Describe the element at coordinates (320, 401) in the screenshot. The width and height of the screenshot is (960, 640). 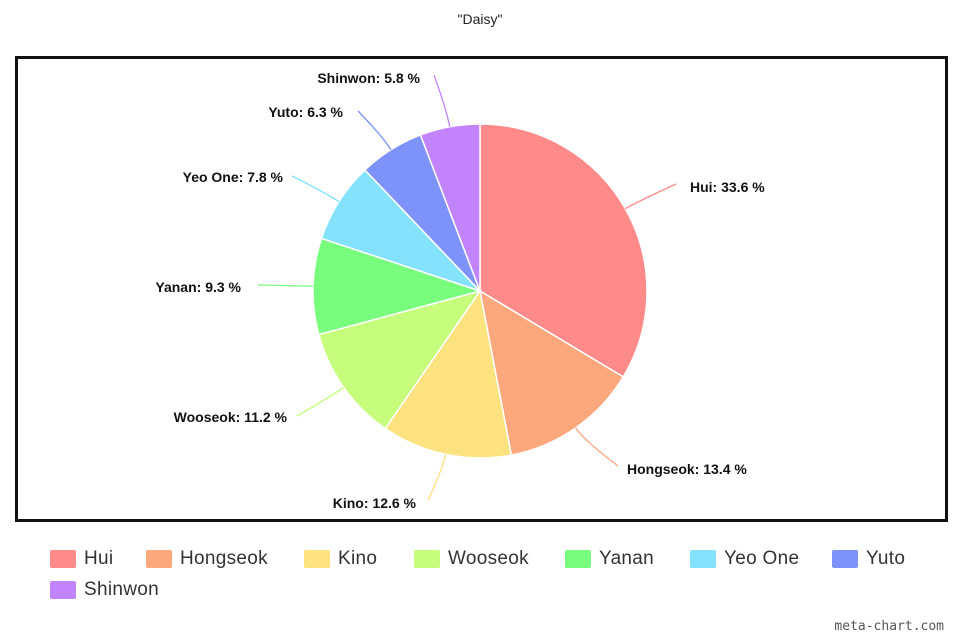
I see `leader-line-wooseok` at that location.